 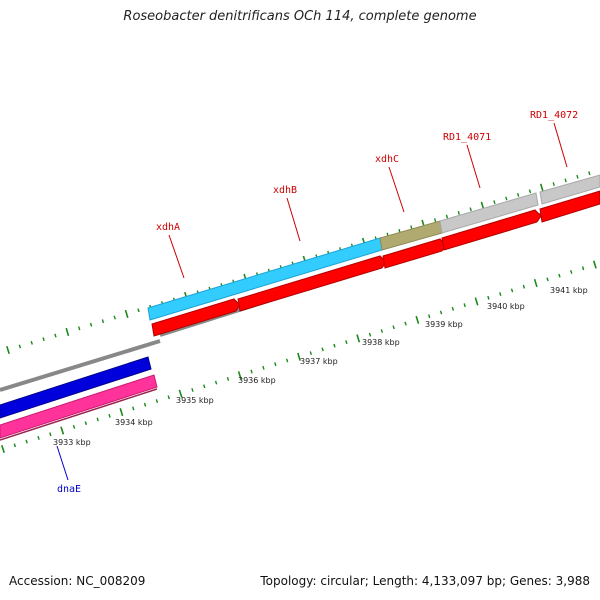 What do you see at coordinates (80, 365) in the screenshot?
I see `backbone-lower` at bounding box center [80, 365].